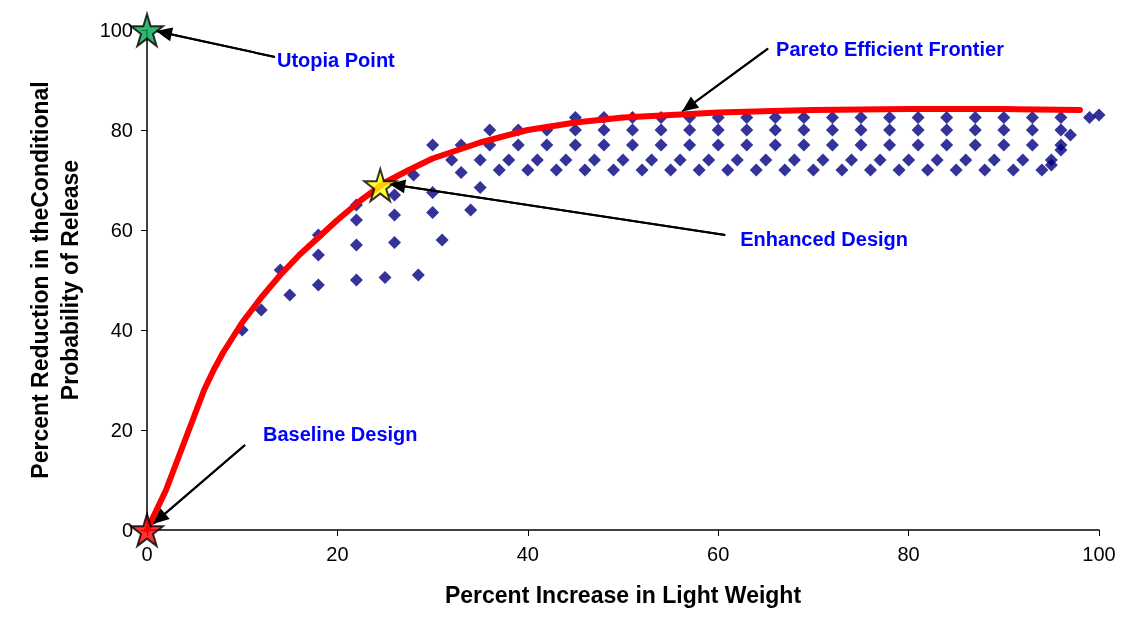 This screenshot has width=1126, height=629. What do you see at coordinates (527, 554) in the screenshot?
I see `x-tick-label: 40` at bounding box center [527, 554].